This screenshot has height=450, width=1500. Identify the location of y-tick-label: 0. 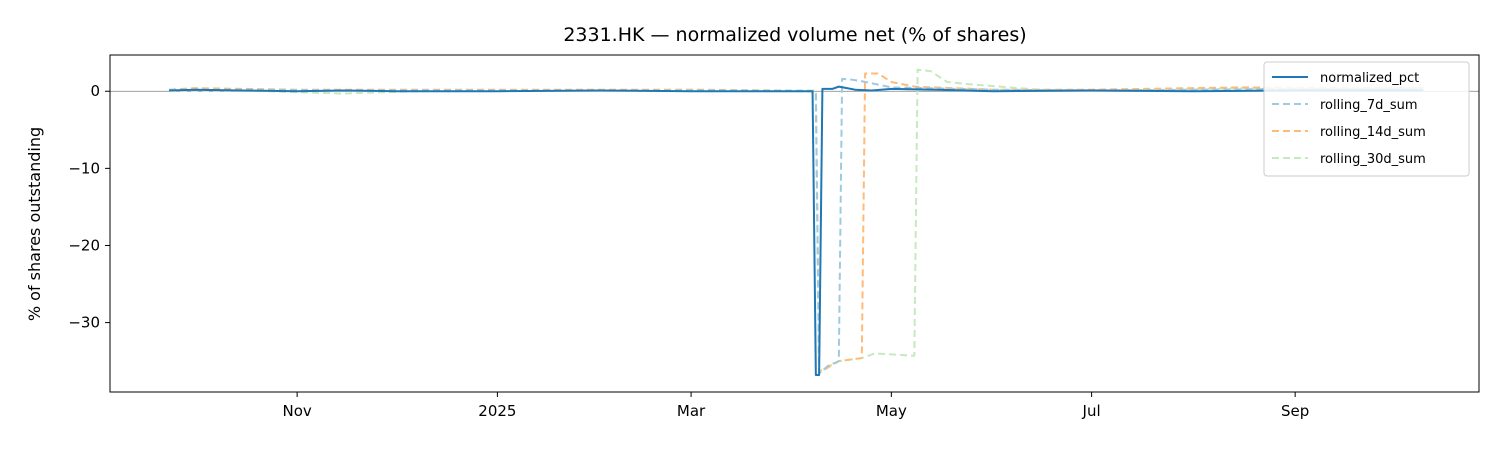
(95, 91).